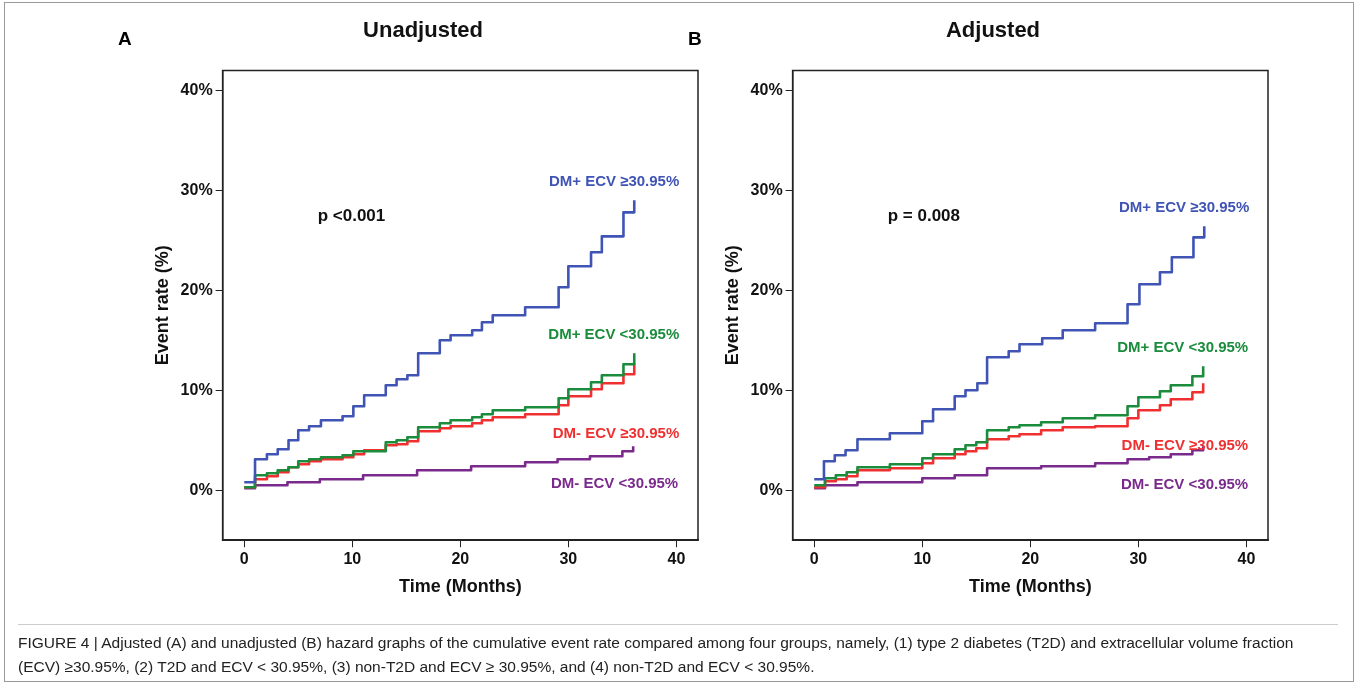 The width and height of the screenshot is (1360, 689). I want to click on text: B, so click(695, 39).